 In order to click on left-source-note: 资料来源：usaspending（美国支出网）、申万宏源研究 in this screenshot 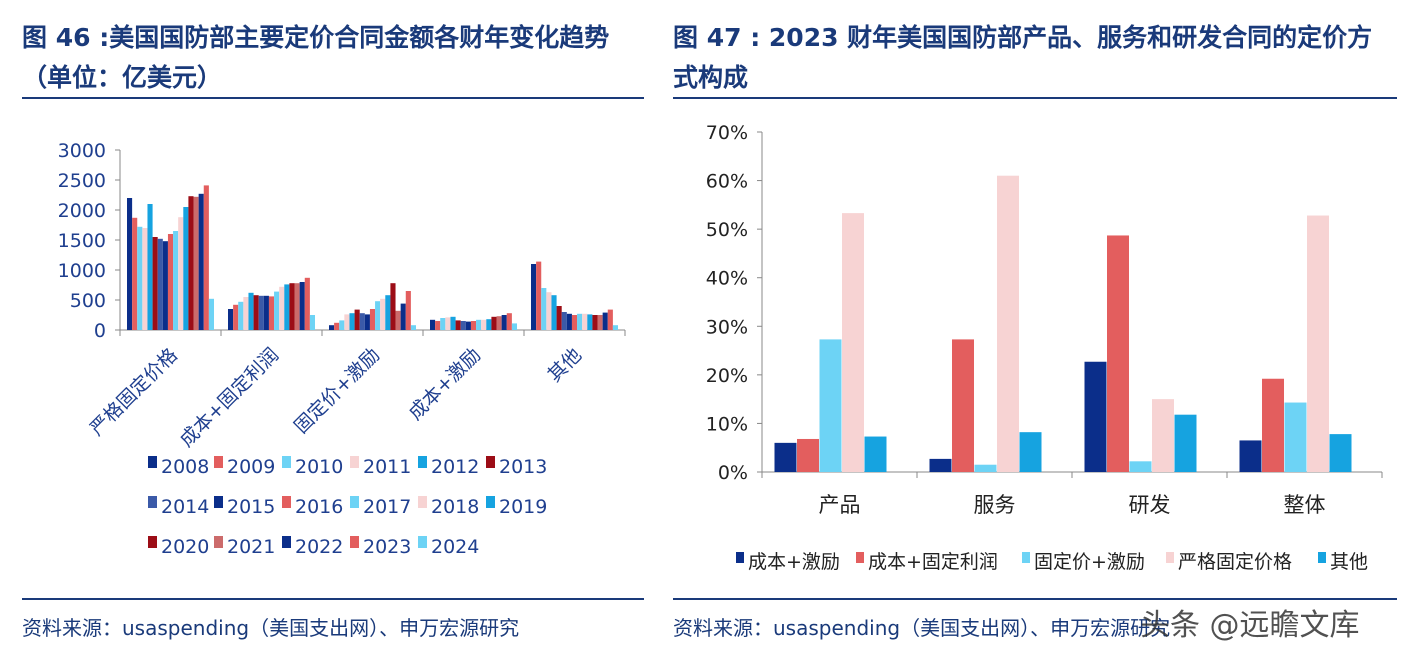, I will do `click(271, 628)`.